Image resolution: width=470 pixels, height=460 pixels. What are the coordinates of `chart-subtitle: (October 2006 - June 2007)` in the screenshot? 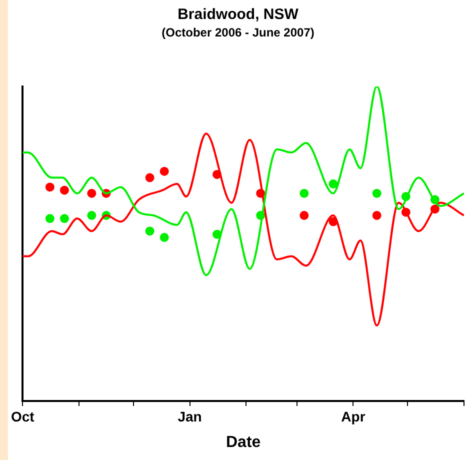 It's located at (238, 33).